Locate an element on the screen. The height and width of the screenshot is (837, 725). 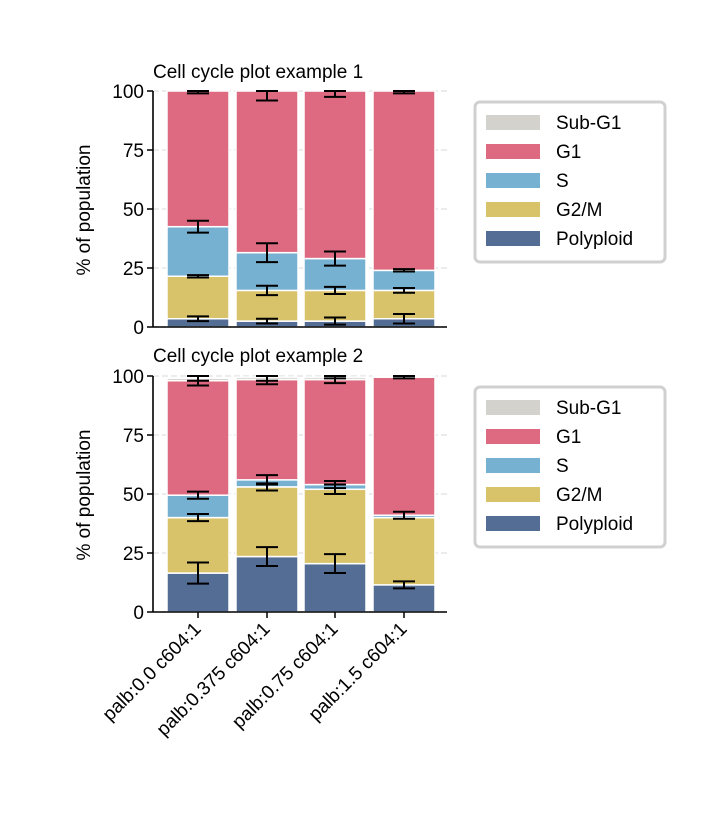
panel-2-legend: Sub-G1 G1 S G2/M Polyploid is located at coordinates (570, 467).